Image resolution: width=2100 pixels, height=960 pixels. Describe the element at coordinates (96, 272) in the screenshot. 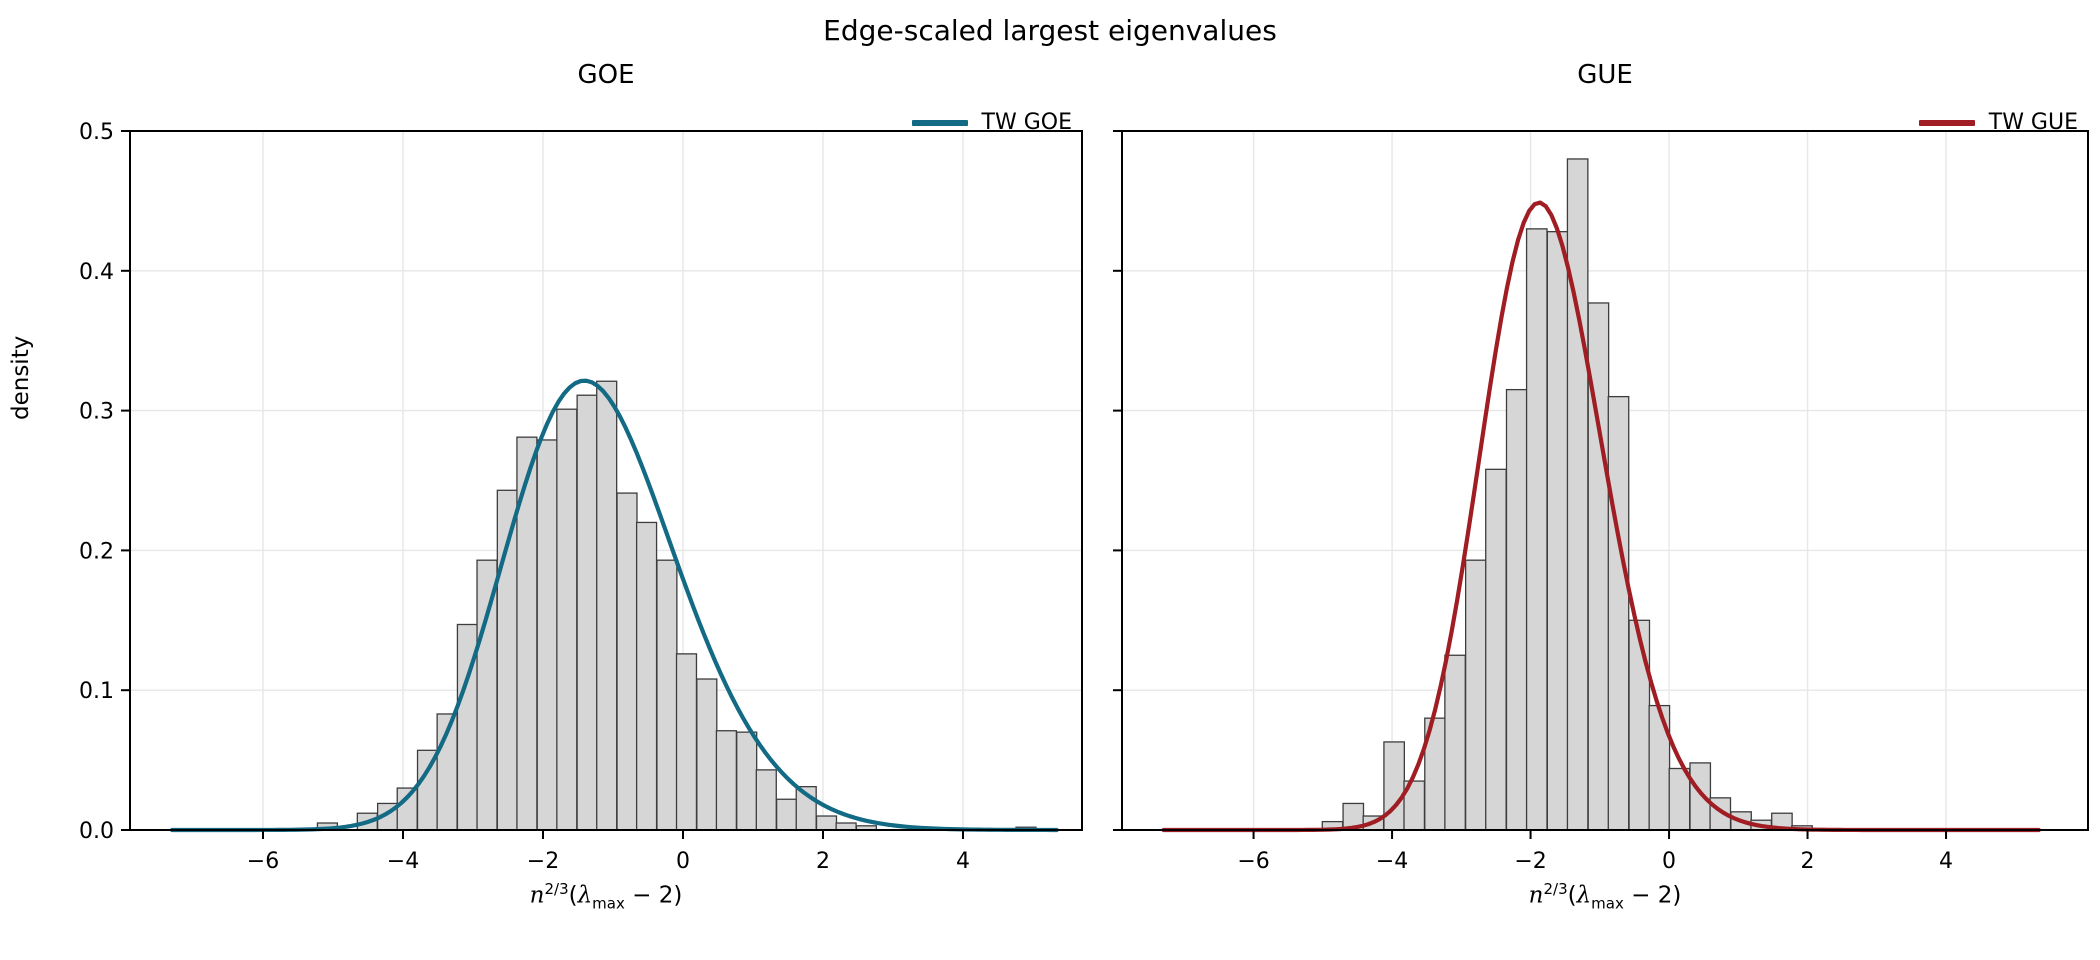

I see `y-tick-label: 0.4` at that location.